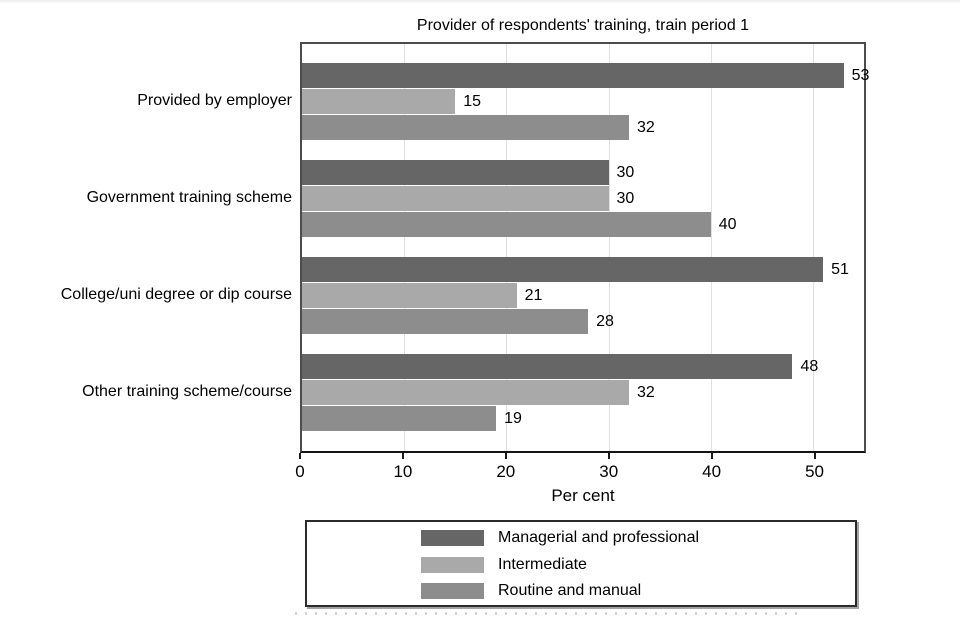 Image resolution: width=960 pixels, height=640 pixels. What do you see at coordinates (533, 295) in the screenshot?
I see `bar-value-label: 21` at bounding box center [533, 295].